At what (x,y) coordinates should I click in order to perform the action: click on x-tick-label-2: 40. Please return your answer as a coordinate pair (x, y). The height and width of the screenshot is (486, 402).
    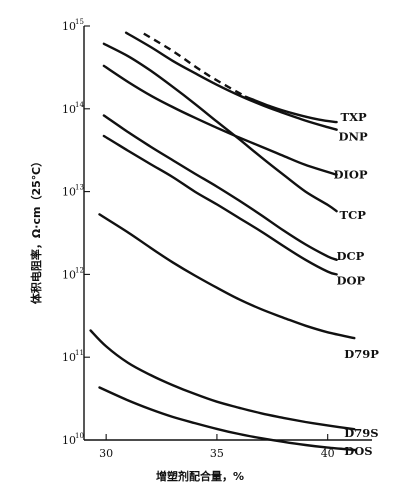
    Looking at the image, I should click on (328, 453).